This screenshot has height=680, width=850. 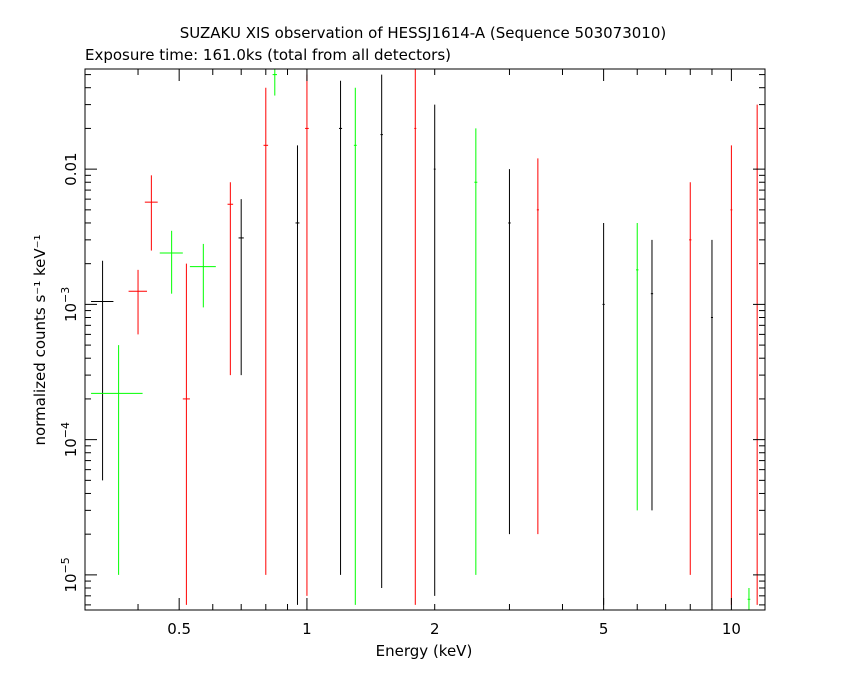 I want to click on x-tick-label: 2, so click(x=435, y=629).